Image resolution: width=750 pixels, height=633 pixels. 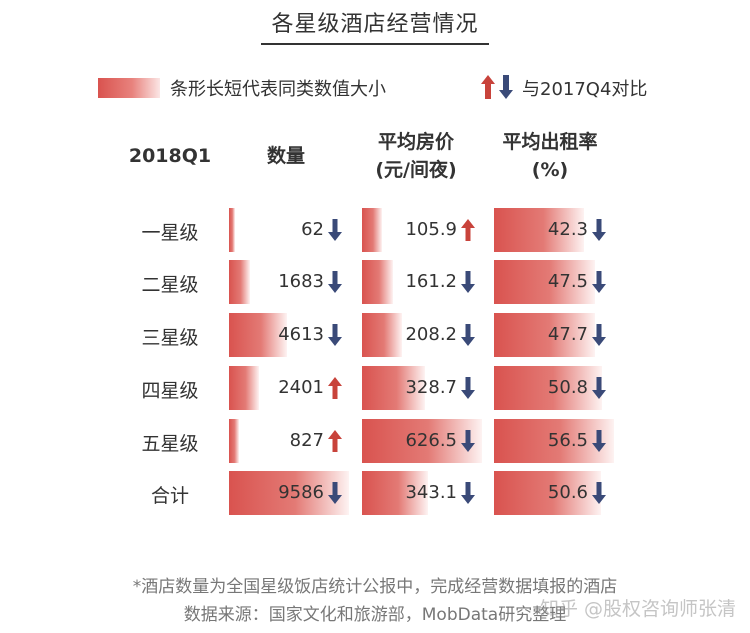 What do you see at coordinates (431, 334) in the screenshot?
I see `price-value: 208.2` at bounding box center [431, 334].